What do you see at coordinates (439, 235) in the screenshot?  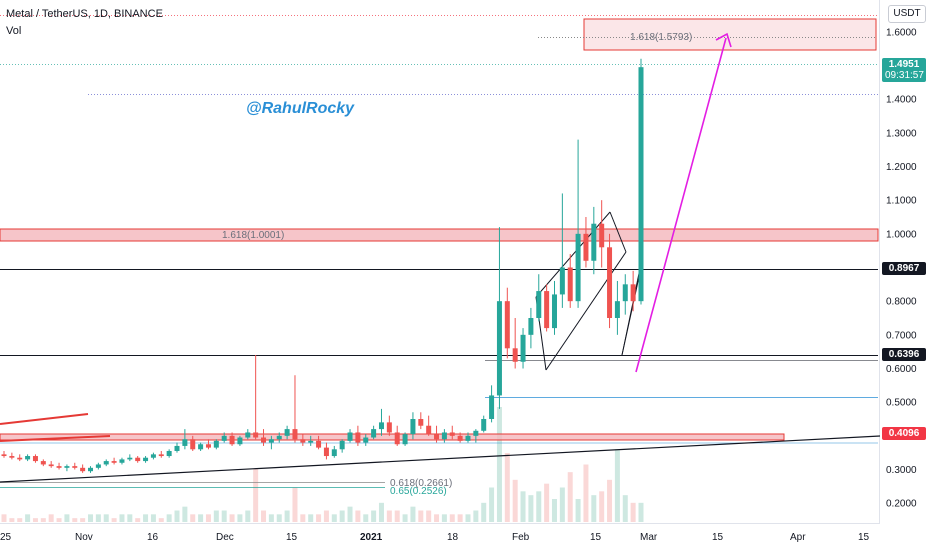 I see `resistance-zone-mid` at bounding box center [439, 235].